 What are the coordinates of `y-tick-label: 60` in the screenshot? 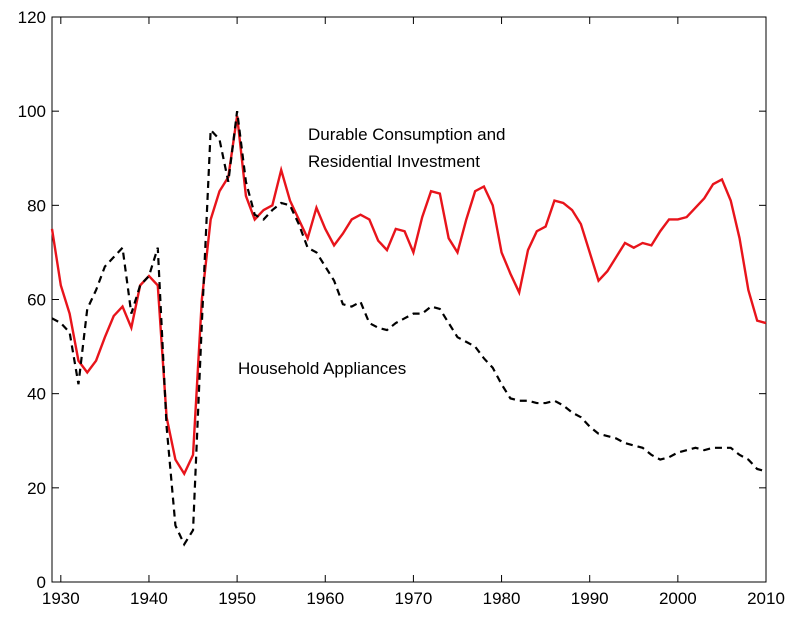 It's located at (36, 300).